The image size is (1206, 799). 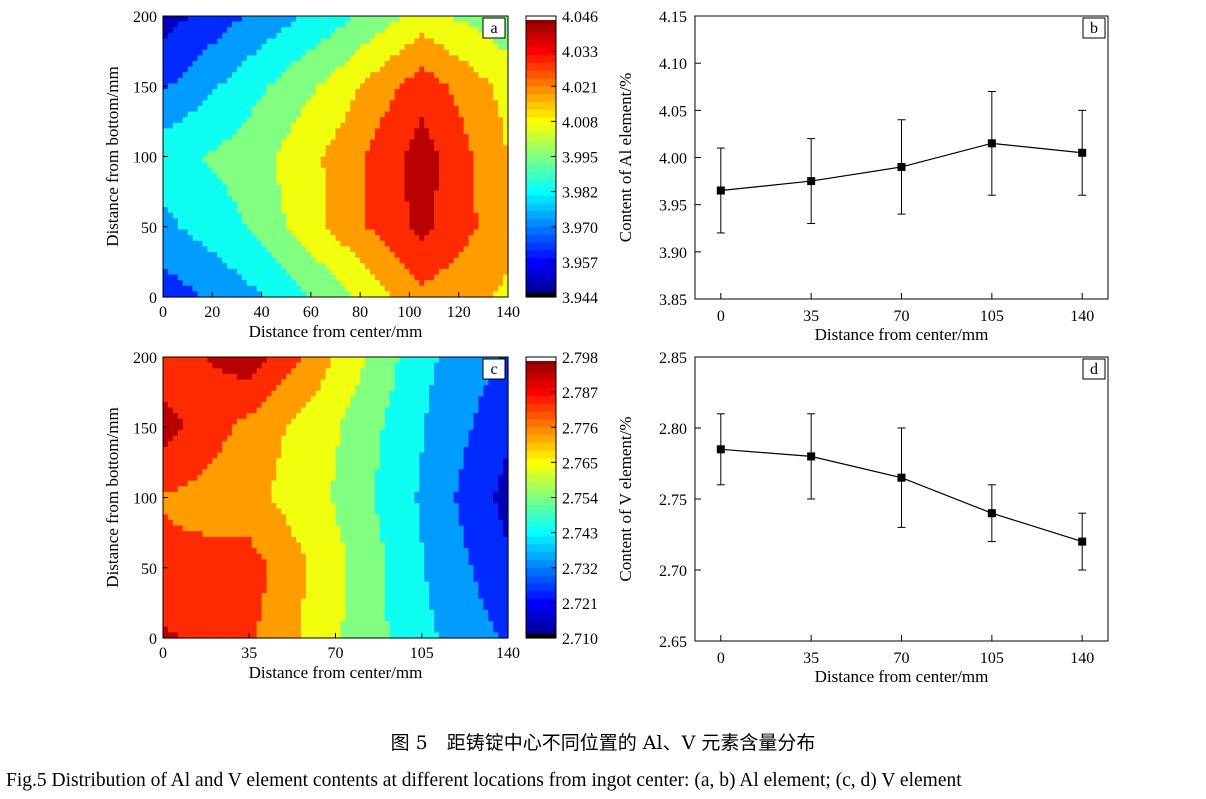 I want to click on colorbar-segment, so click(x=541, y=160).